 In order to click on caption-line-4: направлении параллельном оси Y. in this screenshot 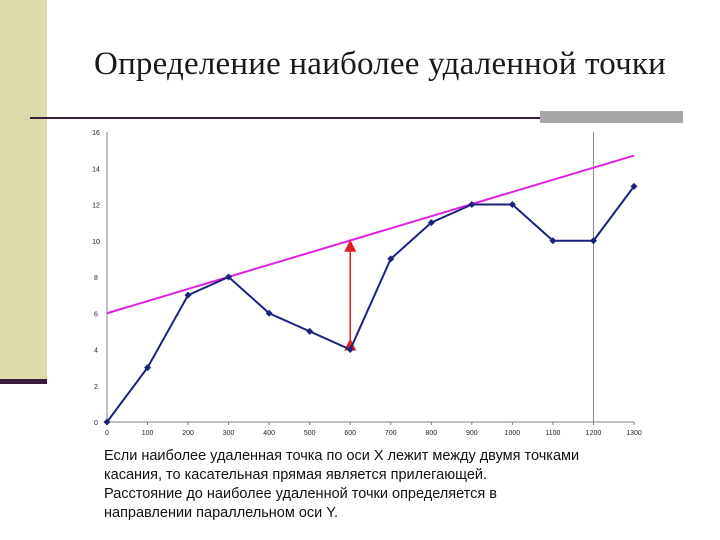, I will do `click(221, 513)`.